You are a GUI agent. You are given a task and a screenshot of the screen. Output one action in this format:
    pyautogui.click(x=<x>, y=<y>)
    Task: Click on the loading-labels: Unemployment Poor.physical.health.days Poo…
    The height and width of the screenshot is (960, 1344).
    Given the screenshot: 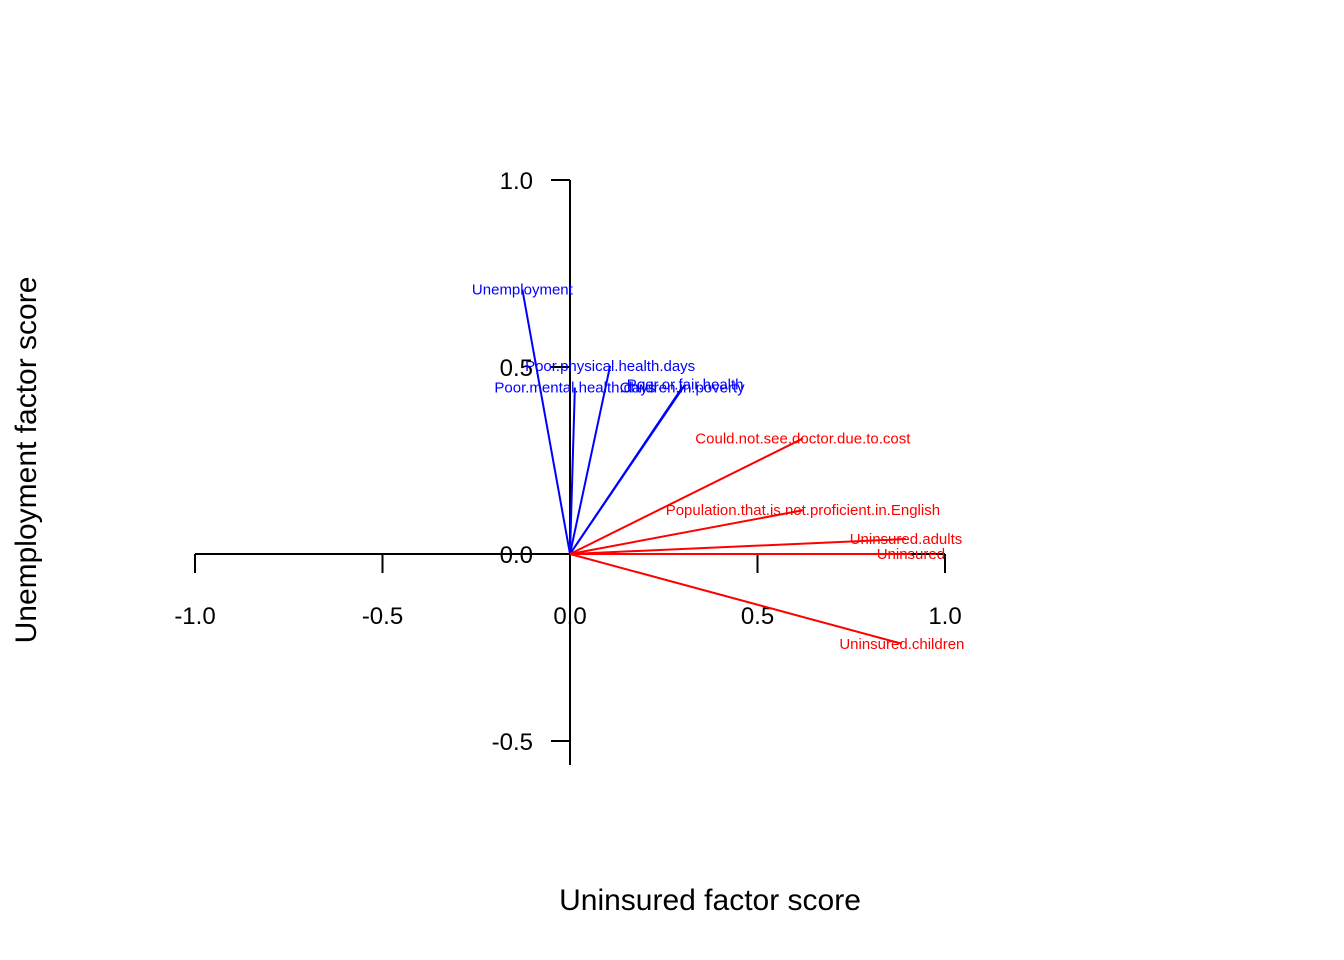 What is the action you would take?
    pyautogui.click(x=718, y=467)
    